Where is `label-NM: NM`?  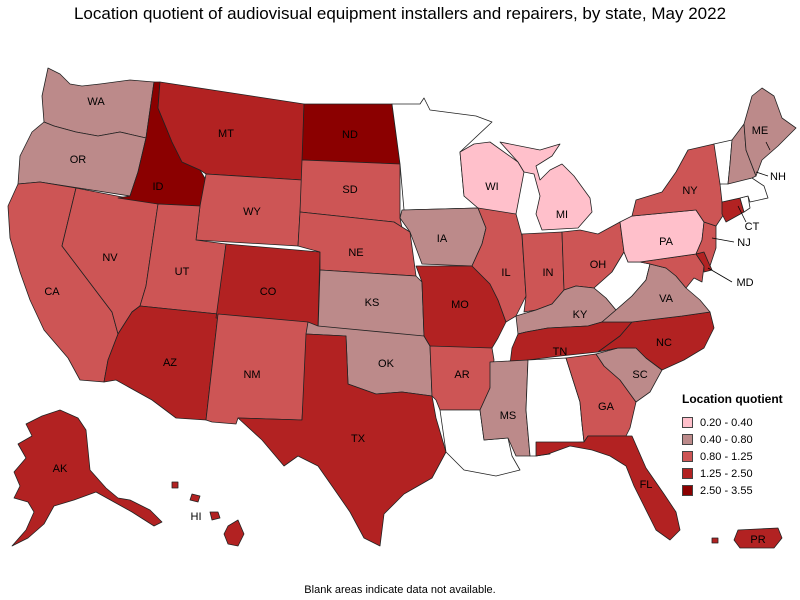 label-NM: NM is located at coordinates (251, 375).